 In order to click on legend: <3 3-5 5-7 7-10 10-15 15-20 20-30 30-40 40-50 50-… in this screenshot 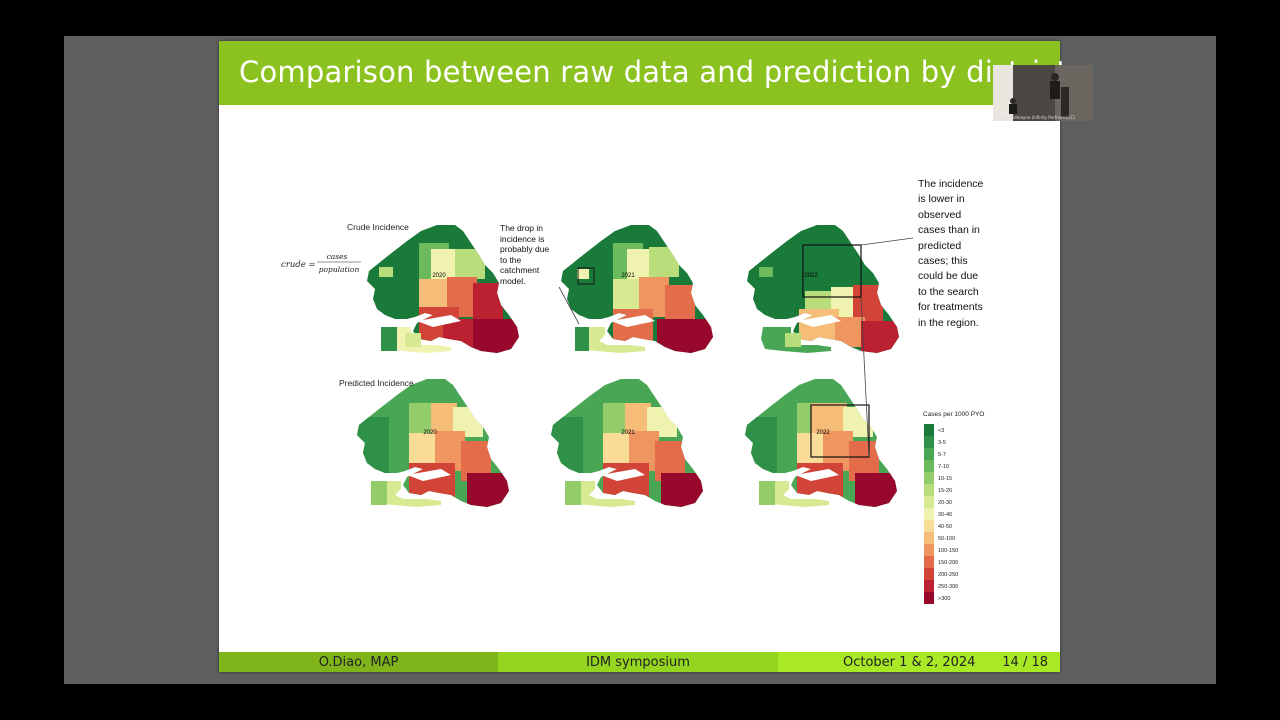, I will do `click(941, 514)`.